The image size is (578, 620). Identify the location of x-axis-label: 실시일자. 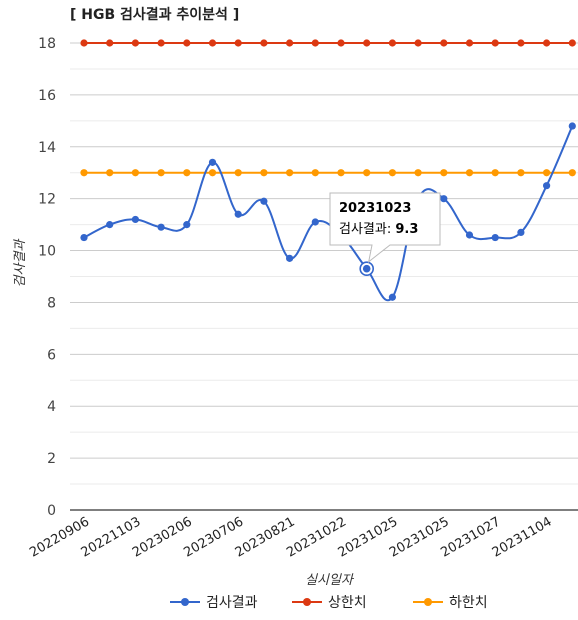
(330, 580).